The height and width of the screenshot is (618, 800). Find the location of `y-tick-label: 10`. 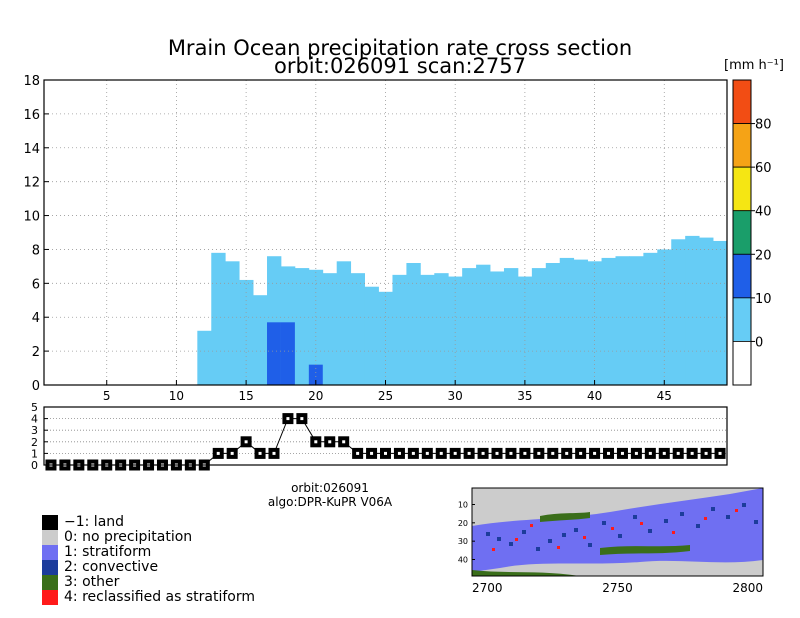

y-tick-label: 10 is located at coordinates (31, 217).